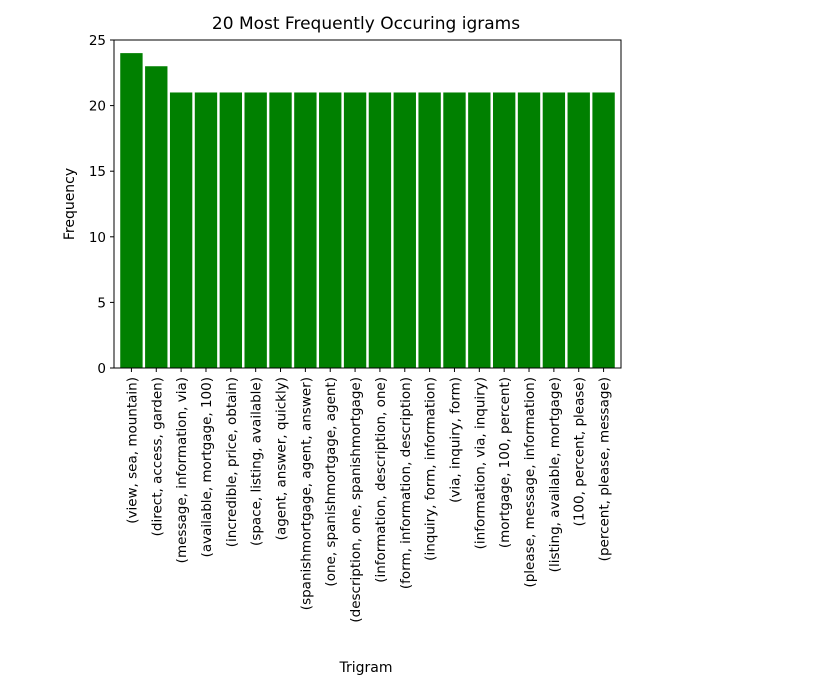  What do you see at coordinates (157, 456) in the screenshot?
I see `x-tick-label: (direct, access, garden)` at bounding box center [157, 456].